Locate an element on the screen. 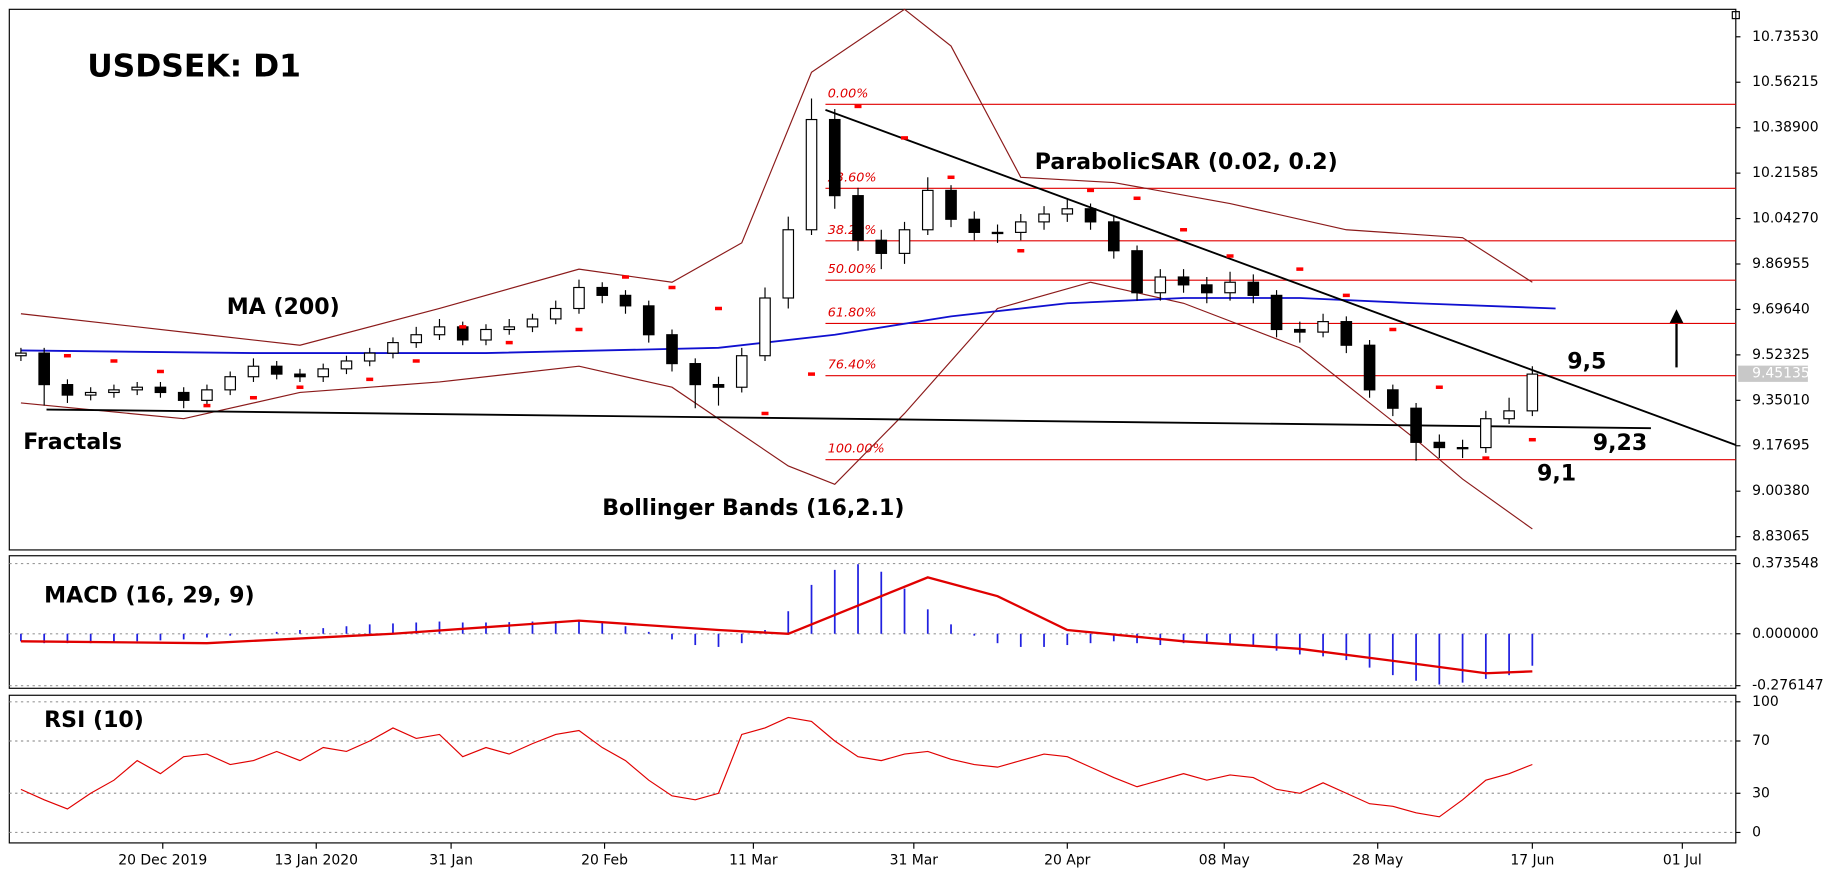 This screenshot has height=872, width=1823. macd-signal is located at coordinates (776, 625).